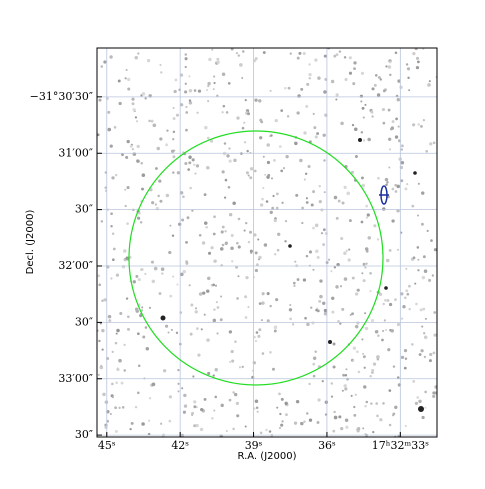 This screenshot has height=489, width=485. I want to click on bright-star, so click(330, 342).